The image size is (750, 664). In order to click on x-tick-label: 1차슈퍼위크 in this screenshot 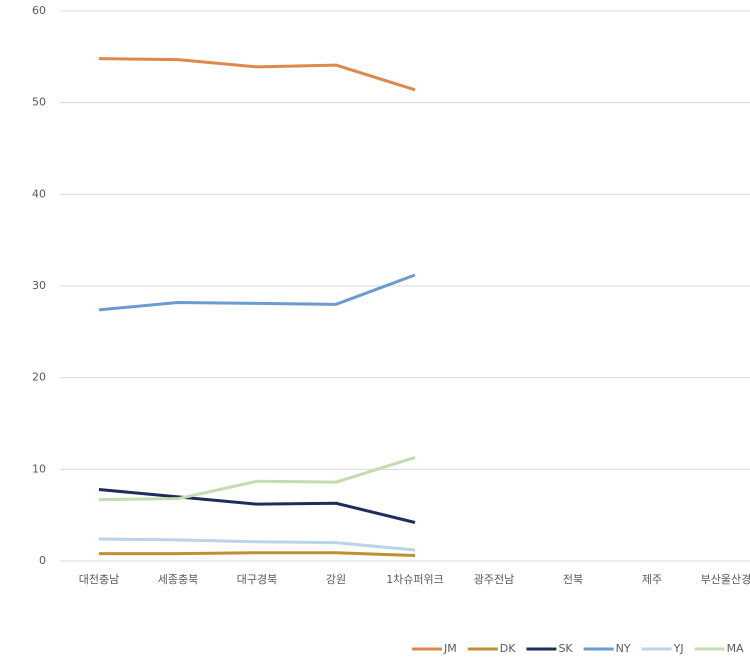, I will do `click(415, 579)`.